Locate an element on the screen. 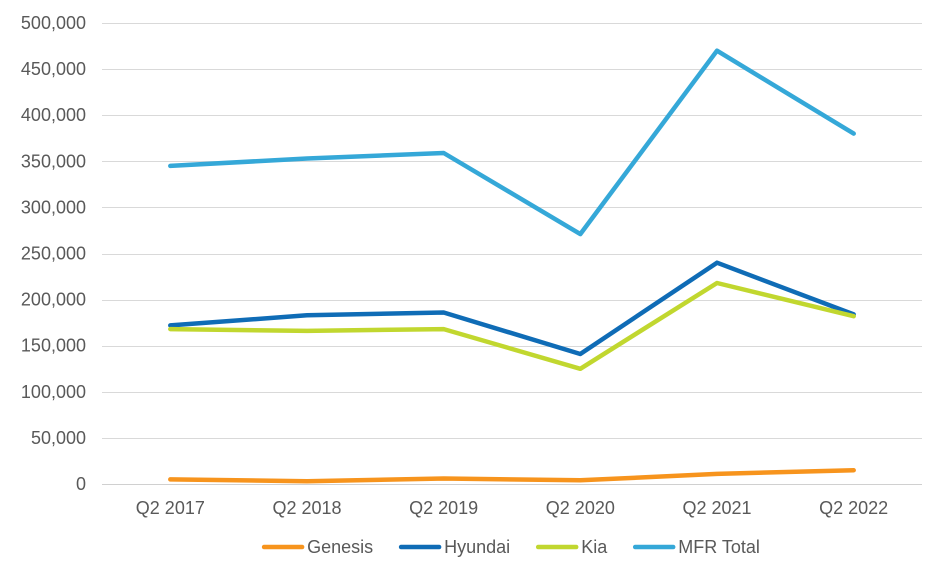 This screenshot has height=583, width=946. x-tick-label: Q2 2022 is located at coordinates (853, 508).